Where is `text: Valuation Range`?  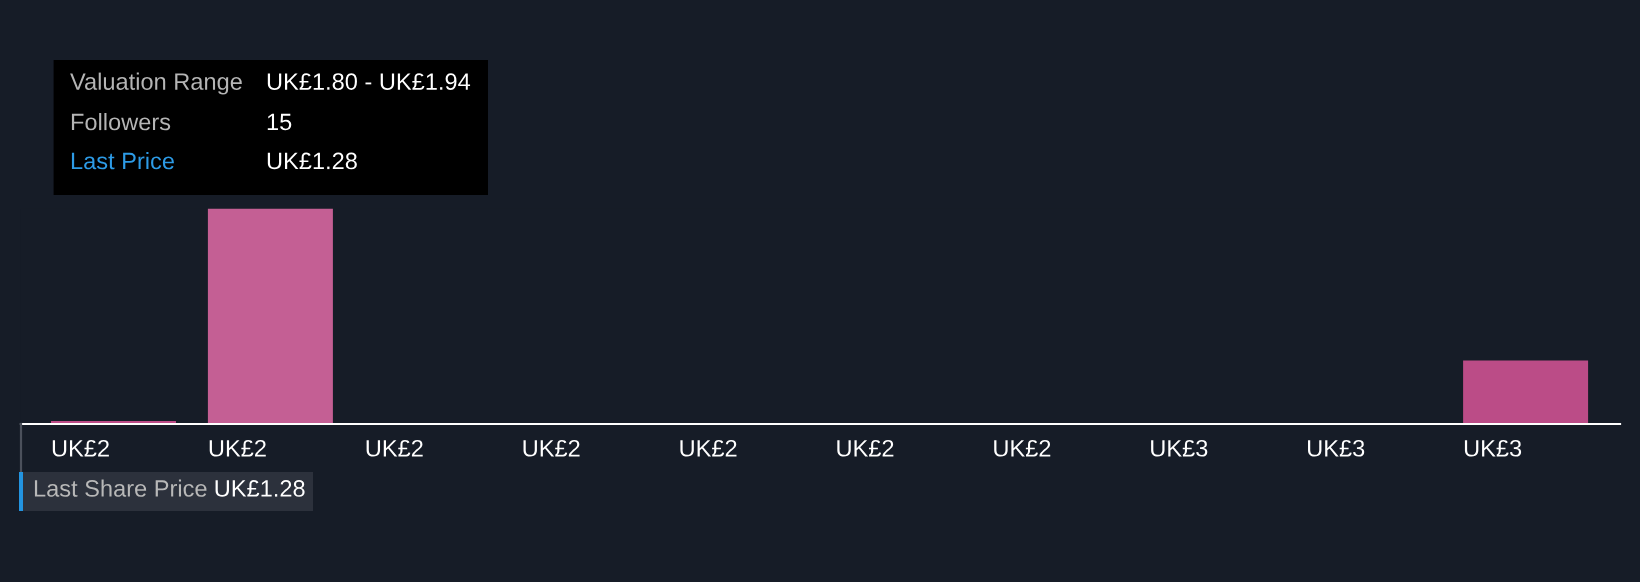
text: Valuation Range is located at coordinates (156, 83).